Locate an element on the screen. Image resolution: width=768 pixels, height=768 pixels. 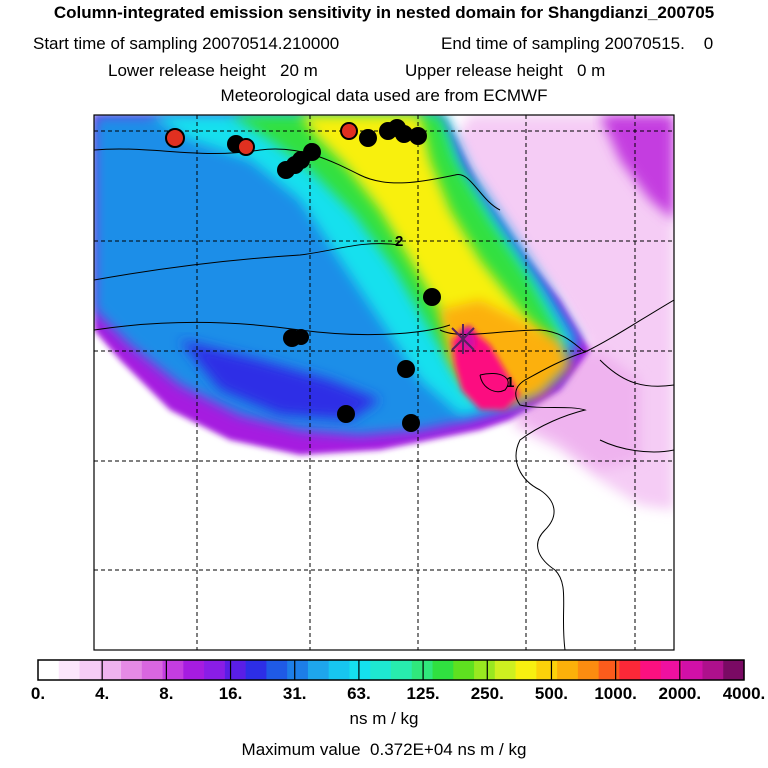
colorbar-tick-label: 4000. is located at coordinates (744, 693).